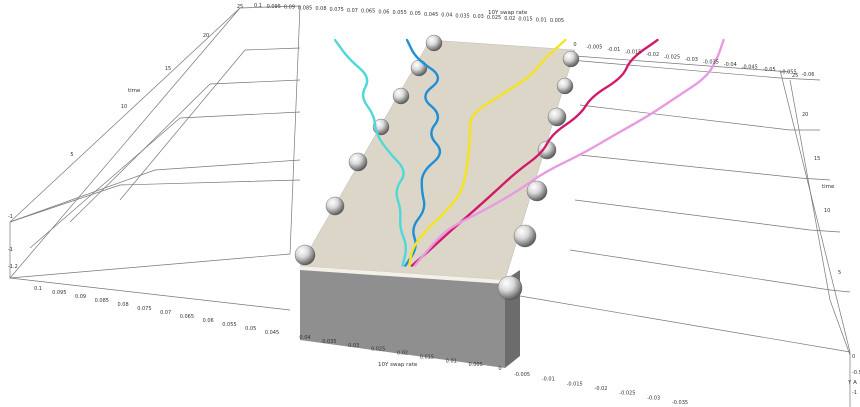 The image size is (860, 407). I want to click on tick-time-right: 10, so click(827, 211).